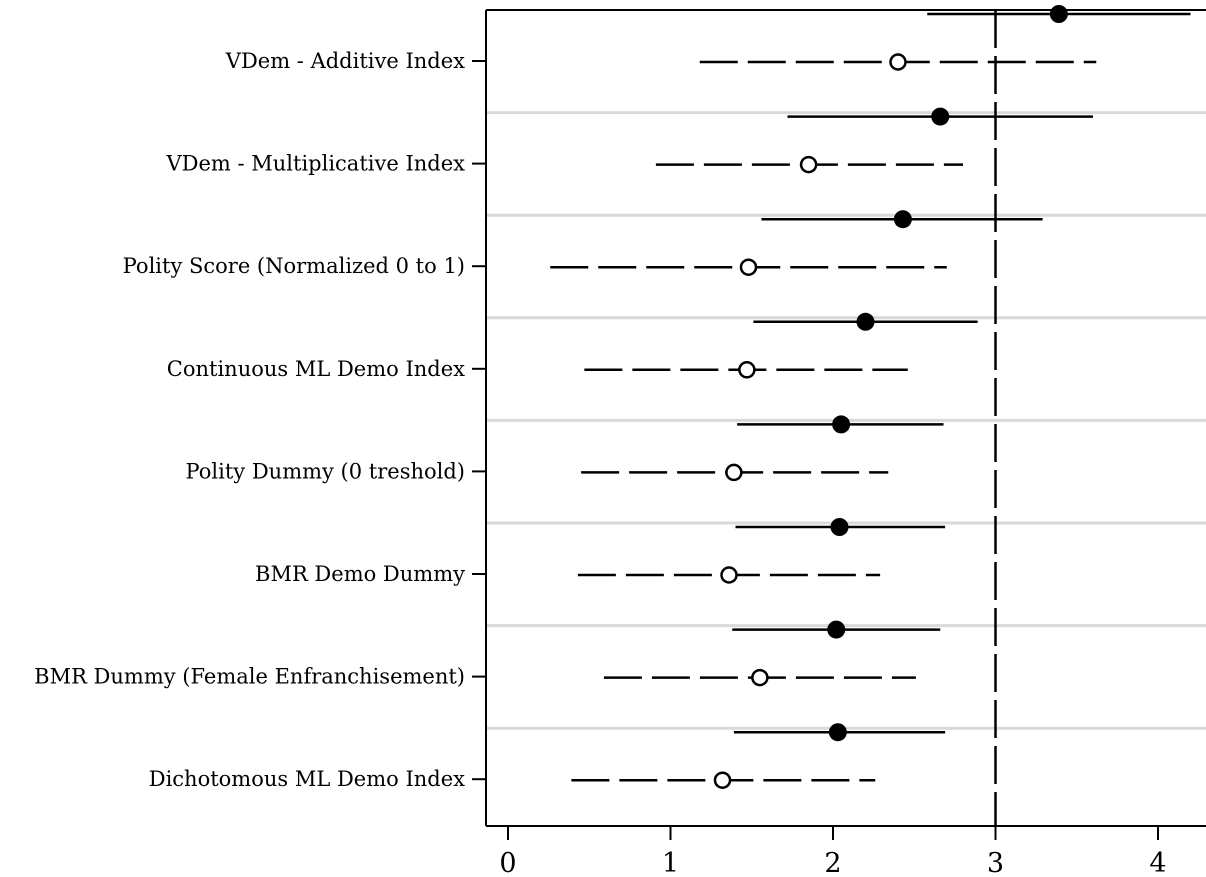 The width and height of the screenshot is (1206, 877). What do you see at coordinates (345, 61) in the screenshot?
I see `category-label: VDem - Additive Index` at bounding box center [345, 61].